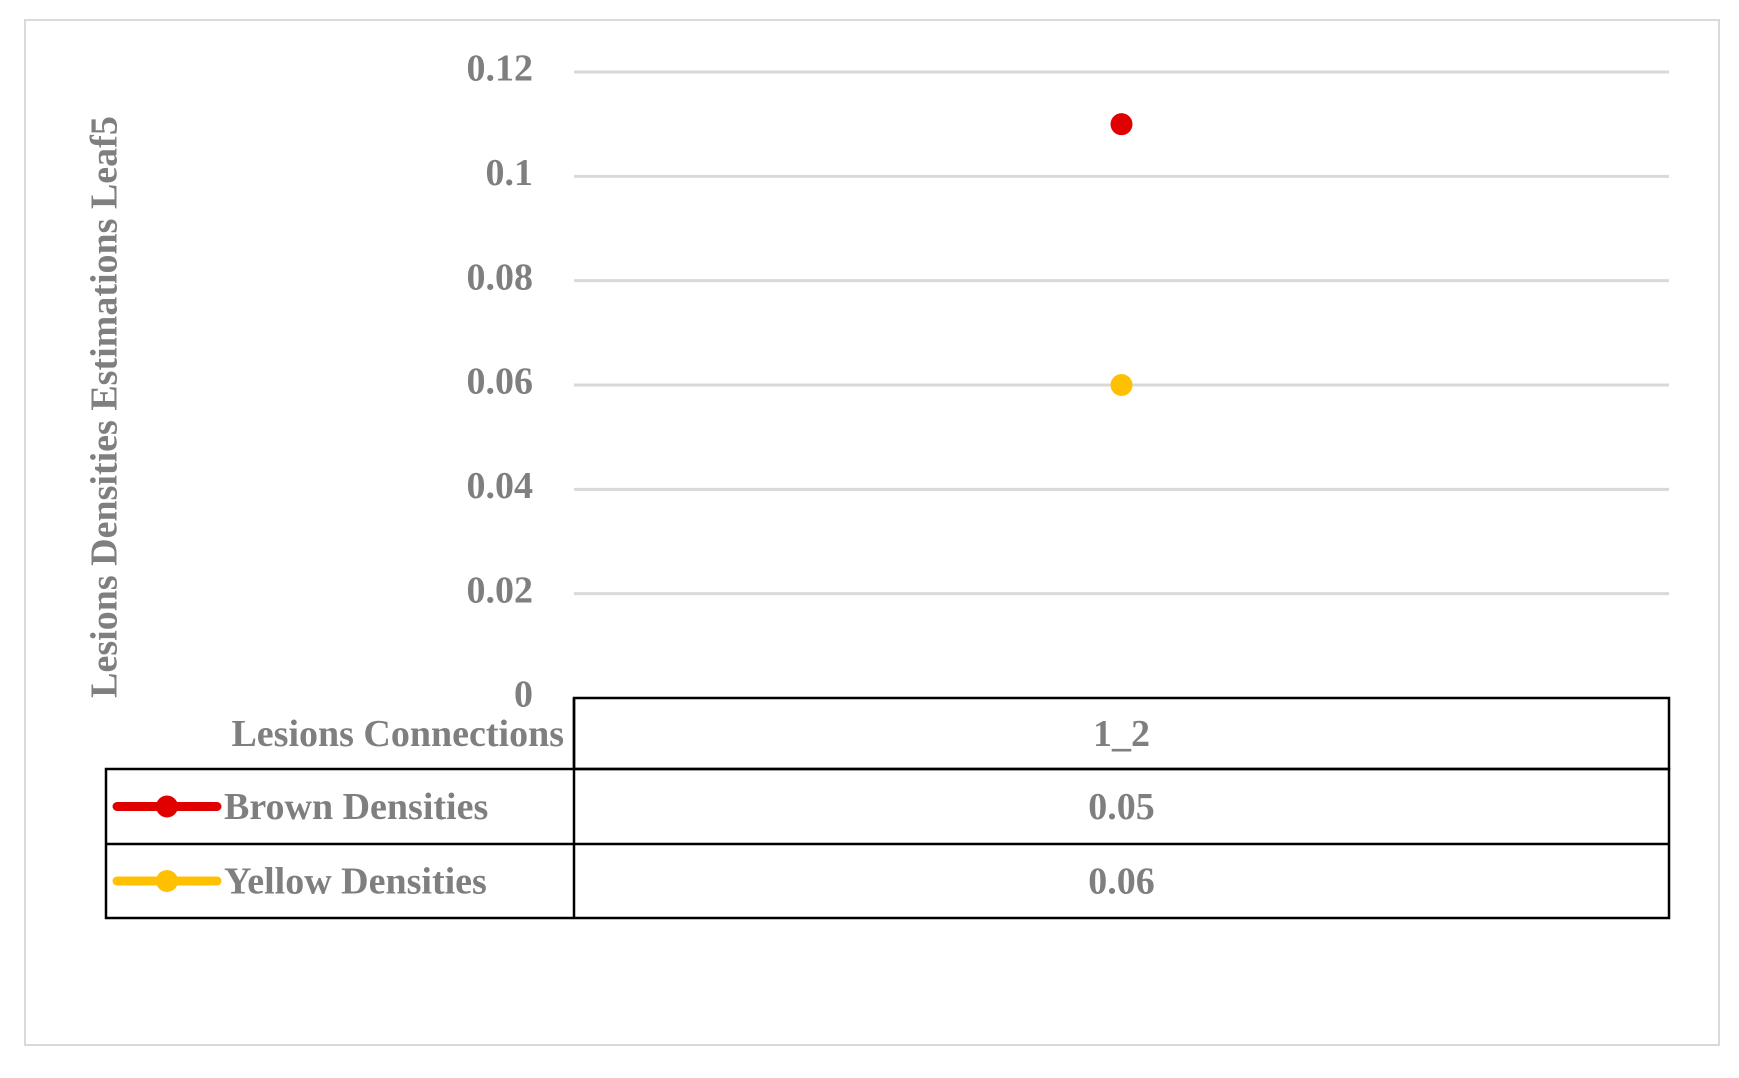 Image resolution: width=1739 pixels, height=1078 pixels. Describe the element at coordinates (397, 734) in the screenshot. I see `table-header: Lesions Connections` at that location.